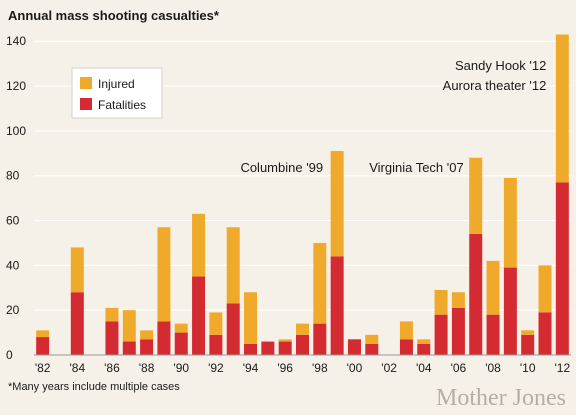  I want to click on x-tick-label: '82, so click(43, 368).